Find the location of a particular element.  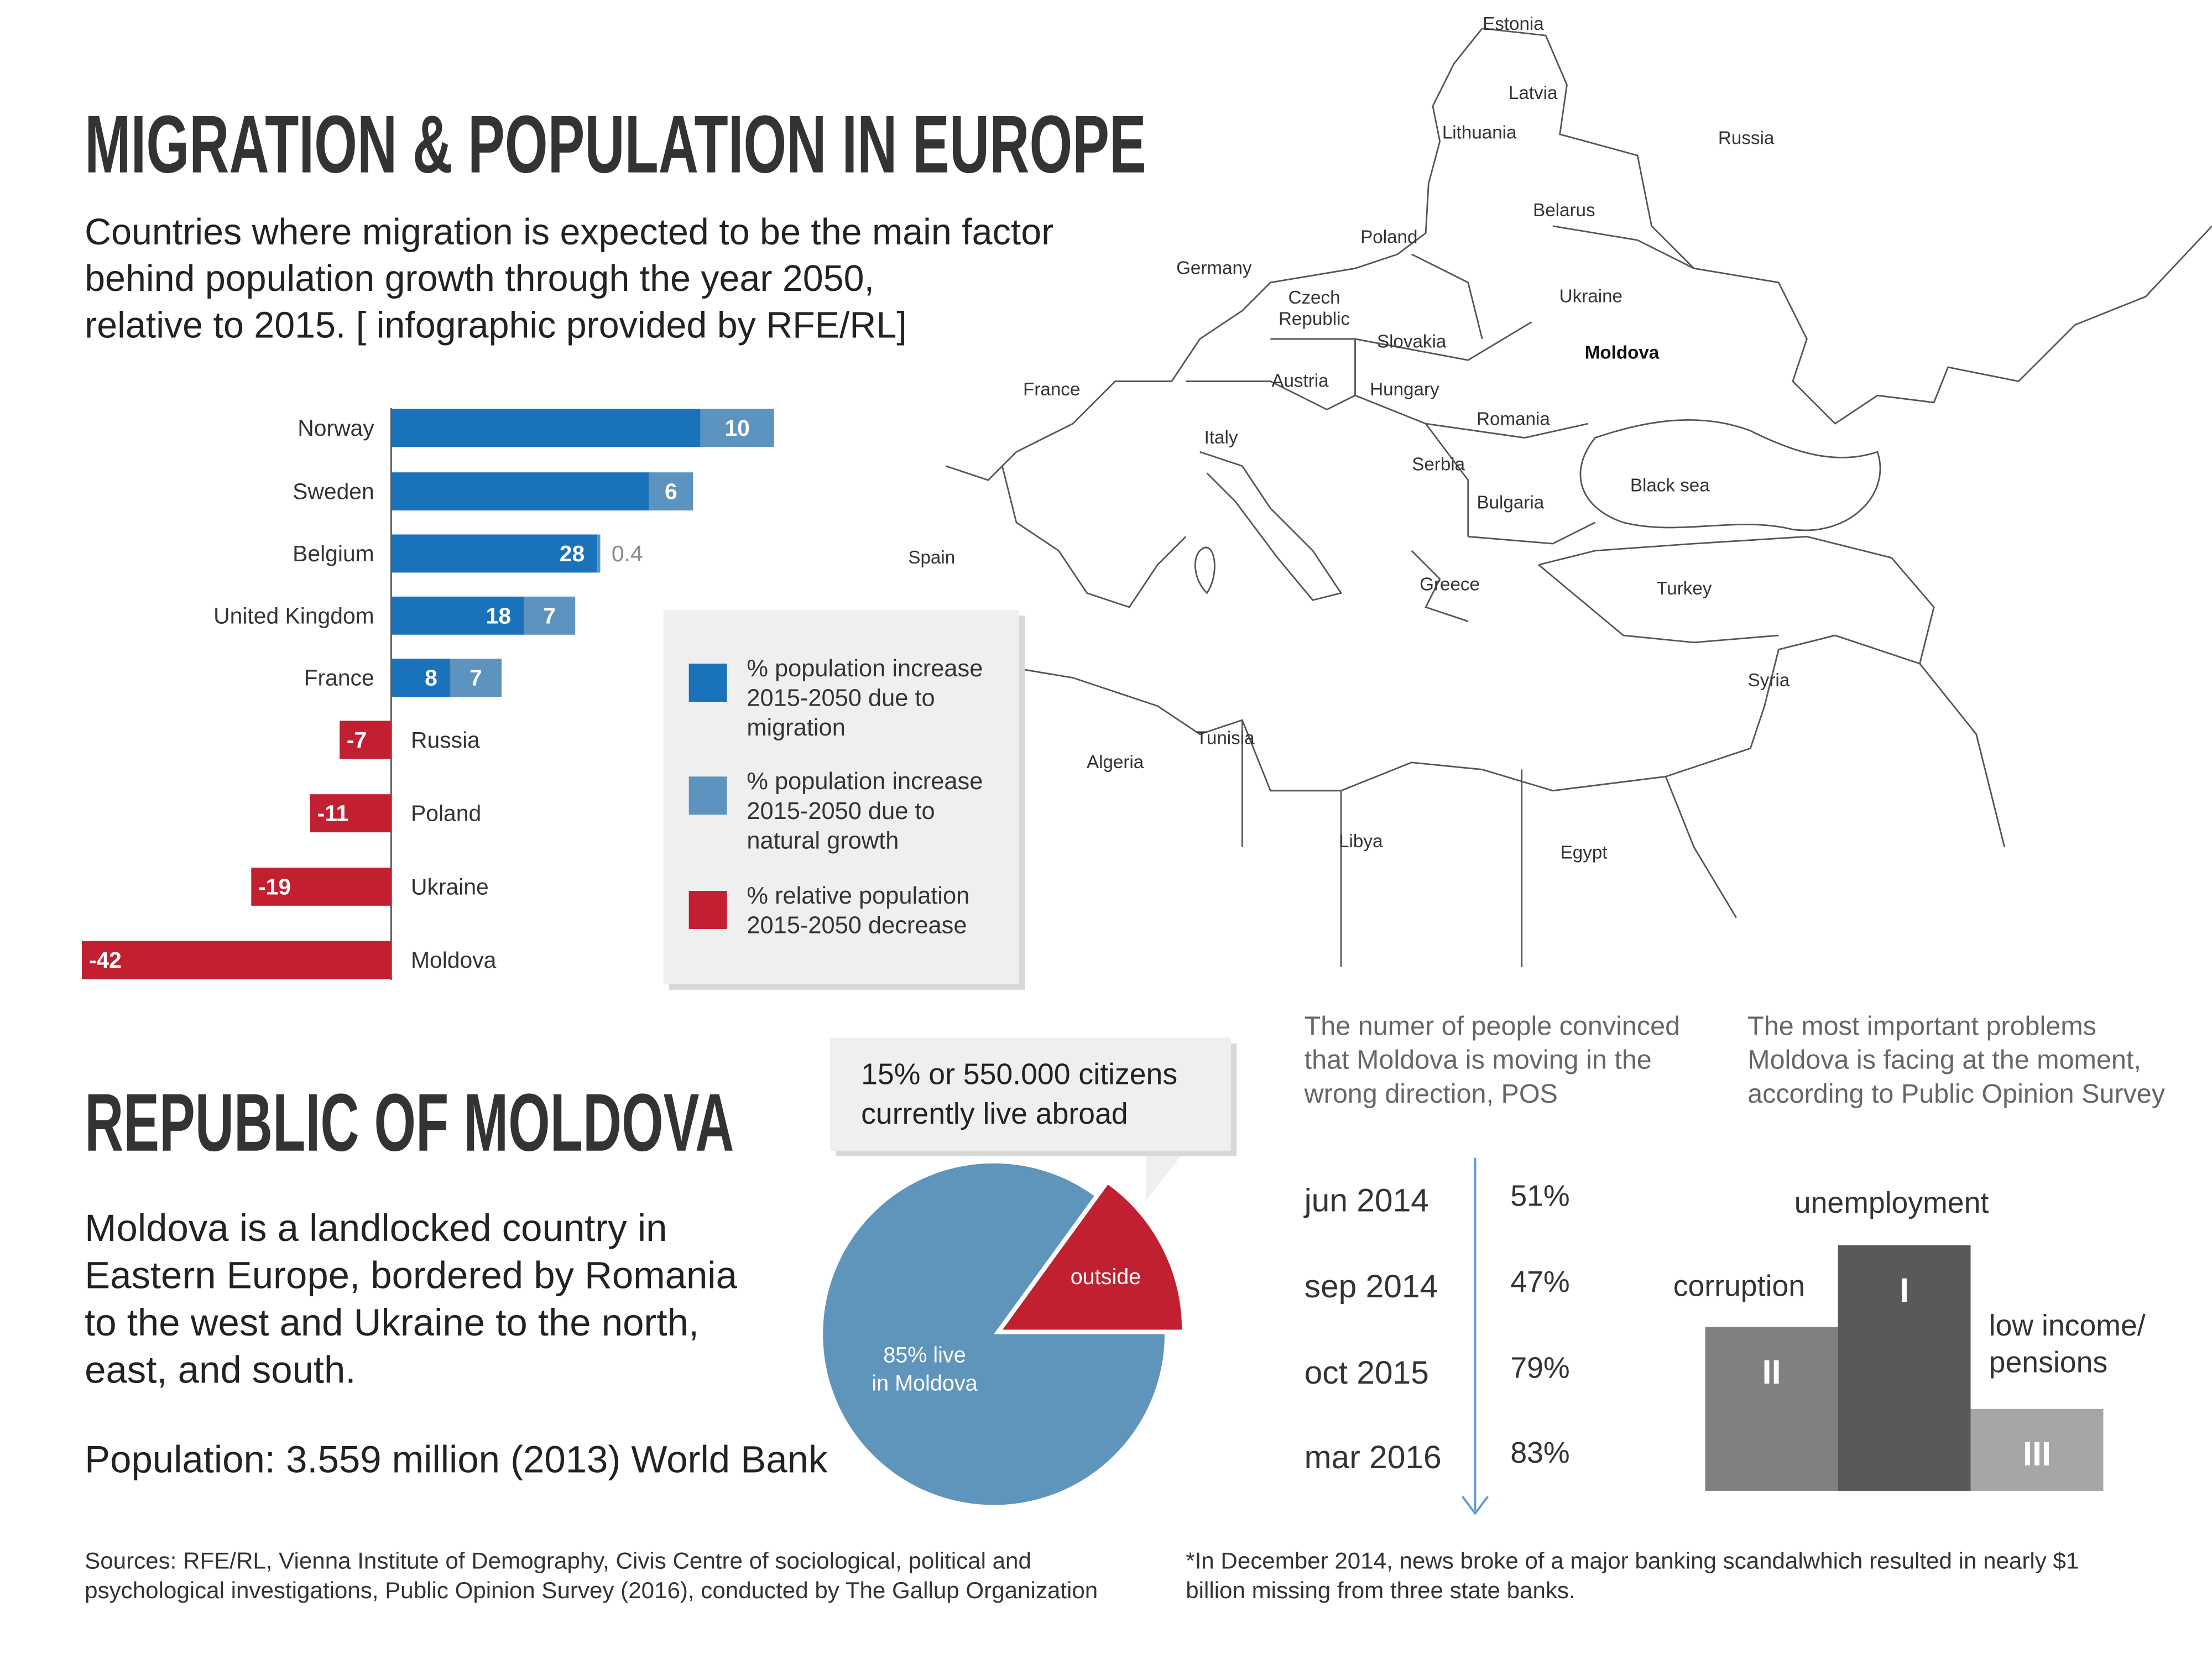

map-label: Germany is located at coordinates (1214, 268).